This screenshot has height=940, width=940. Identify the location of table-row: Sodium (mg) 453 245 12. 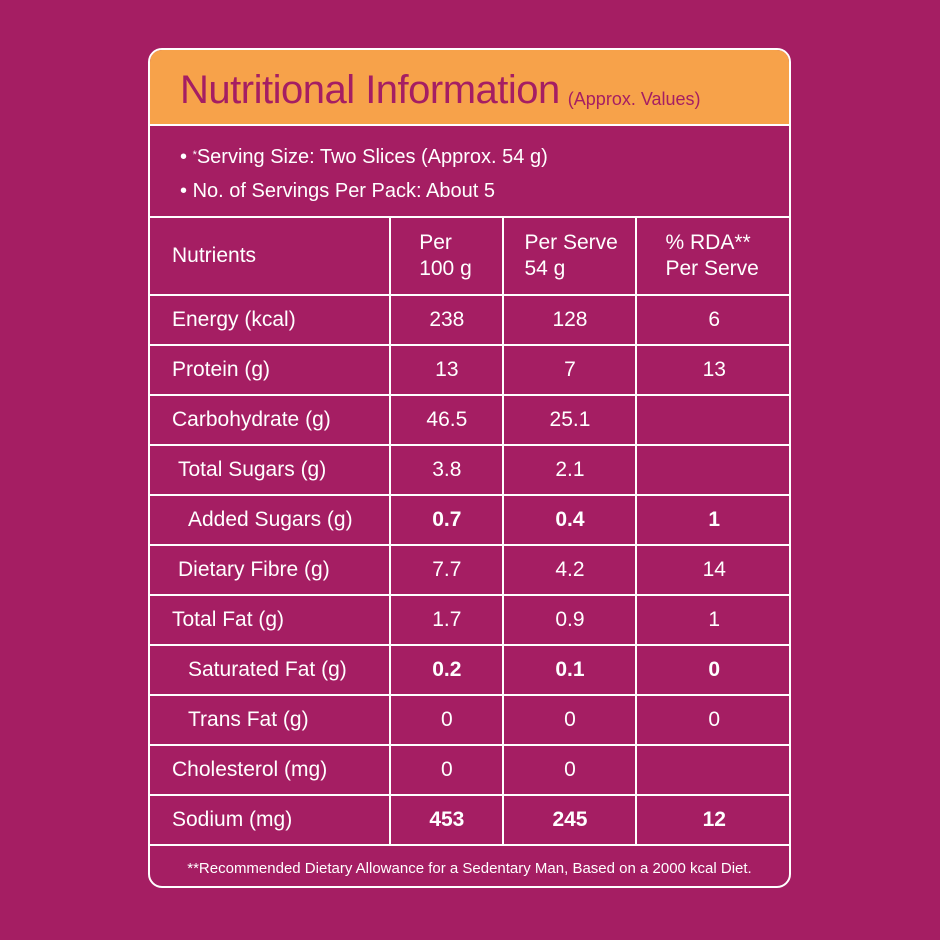
(469, 820).